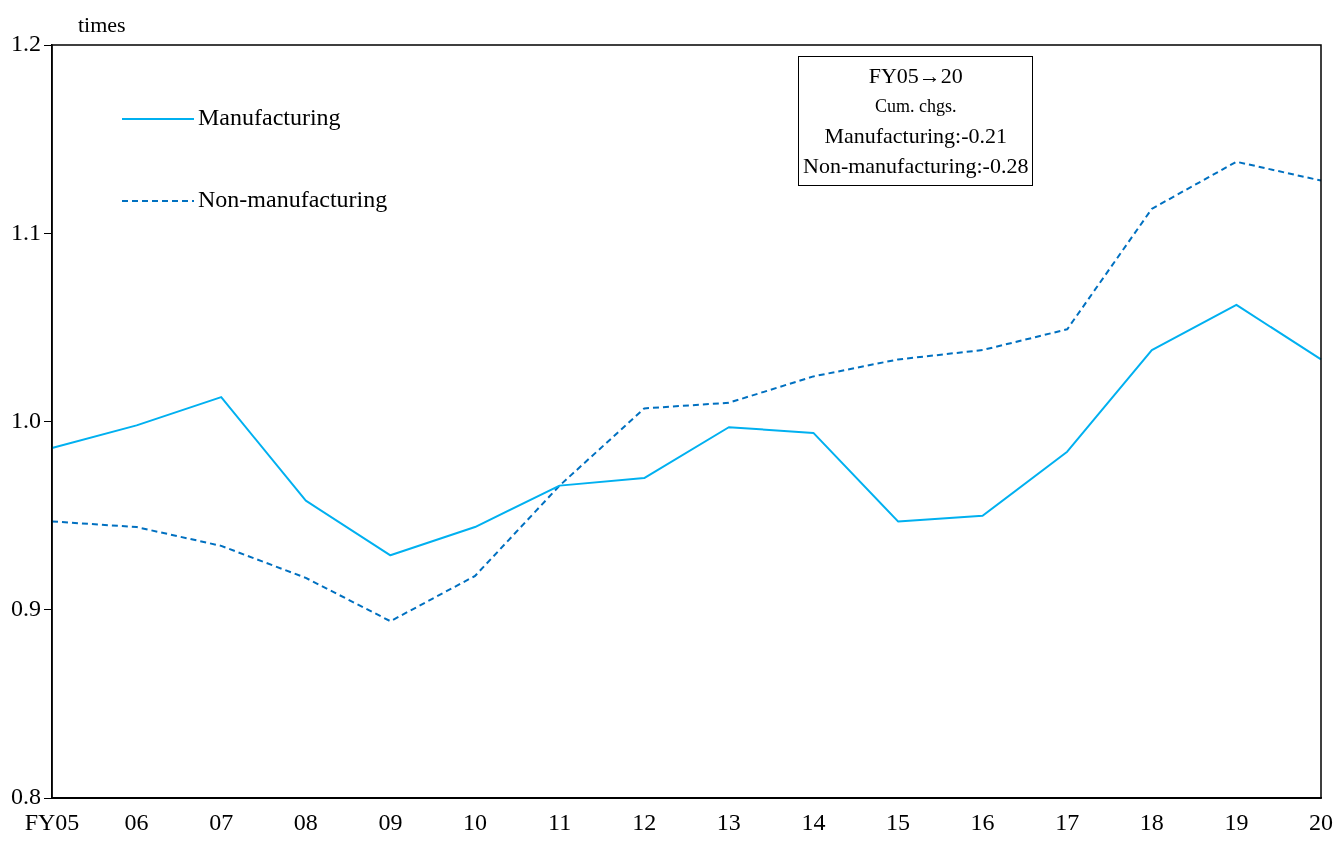 The height and width of the screenshot is (849, 1344). I want to click on x-tick-label: 14, so click(813, 821).